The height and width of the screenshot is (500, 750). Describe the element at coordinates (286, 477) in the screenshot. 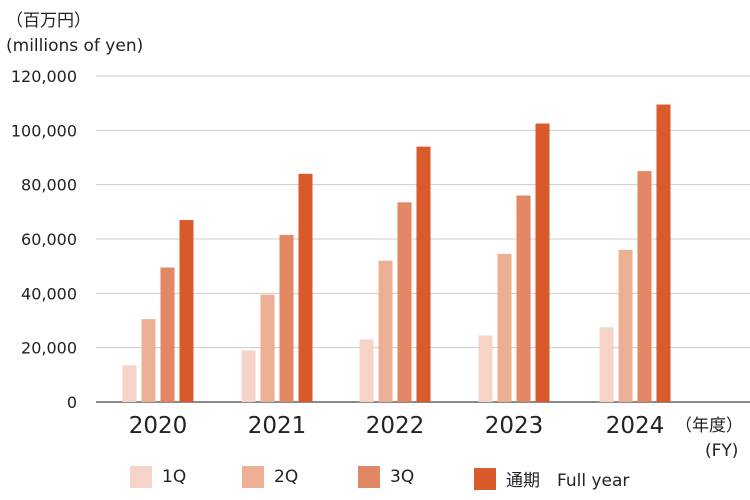

I see `legend-label-2q: 2Q` at that location.